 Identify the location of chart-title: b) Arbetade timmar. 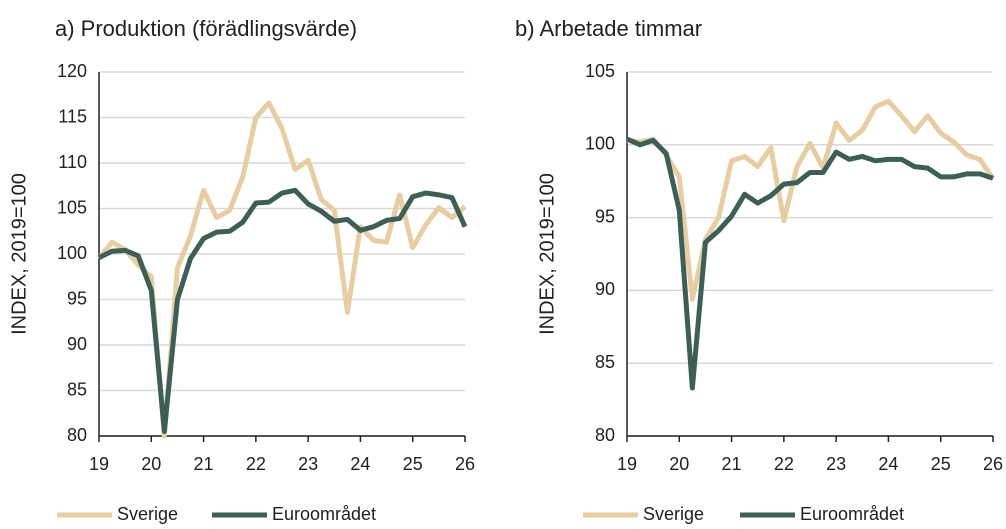
(608, 28).